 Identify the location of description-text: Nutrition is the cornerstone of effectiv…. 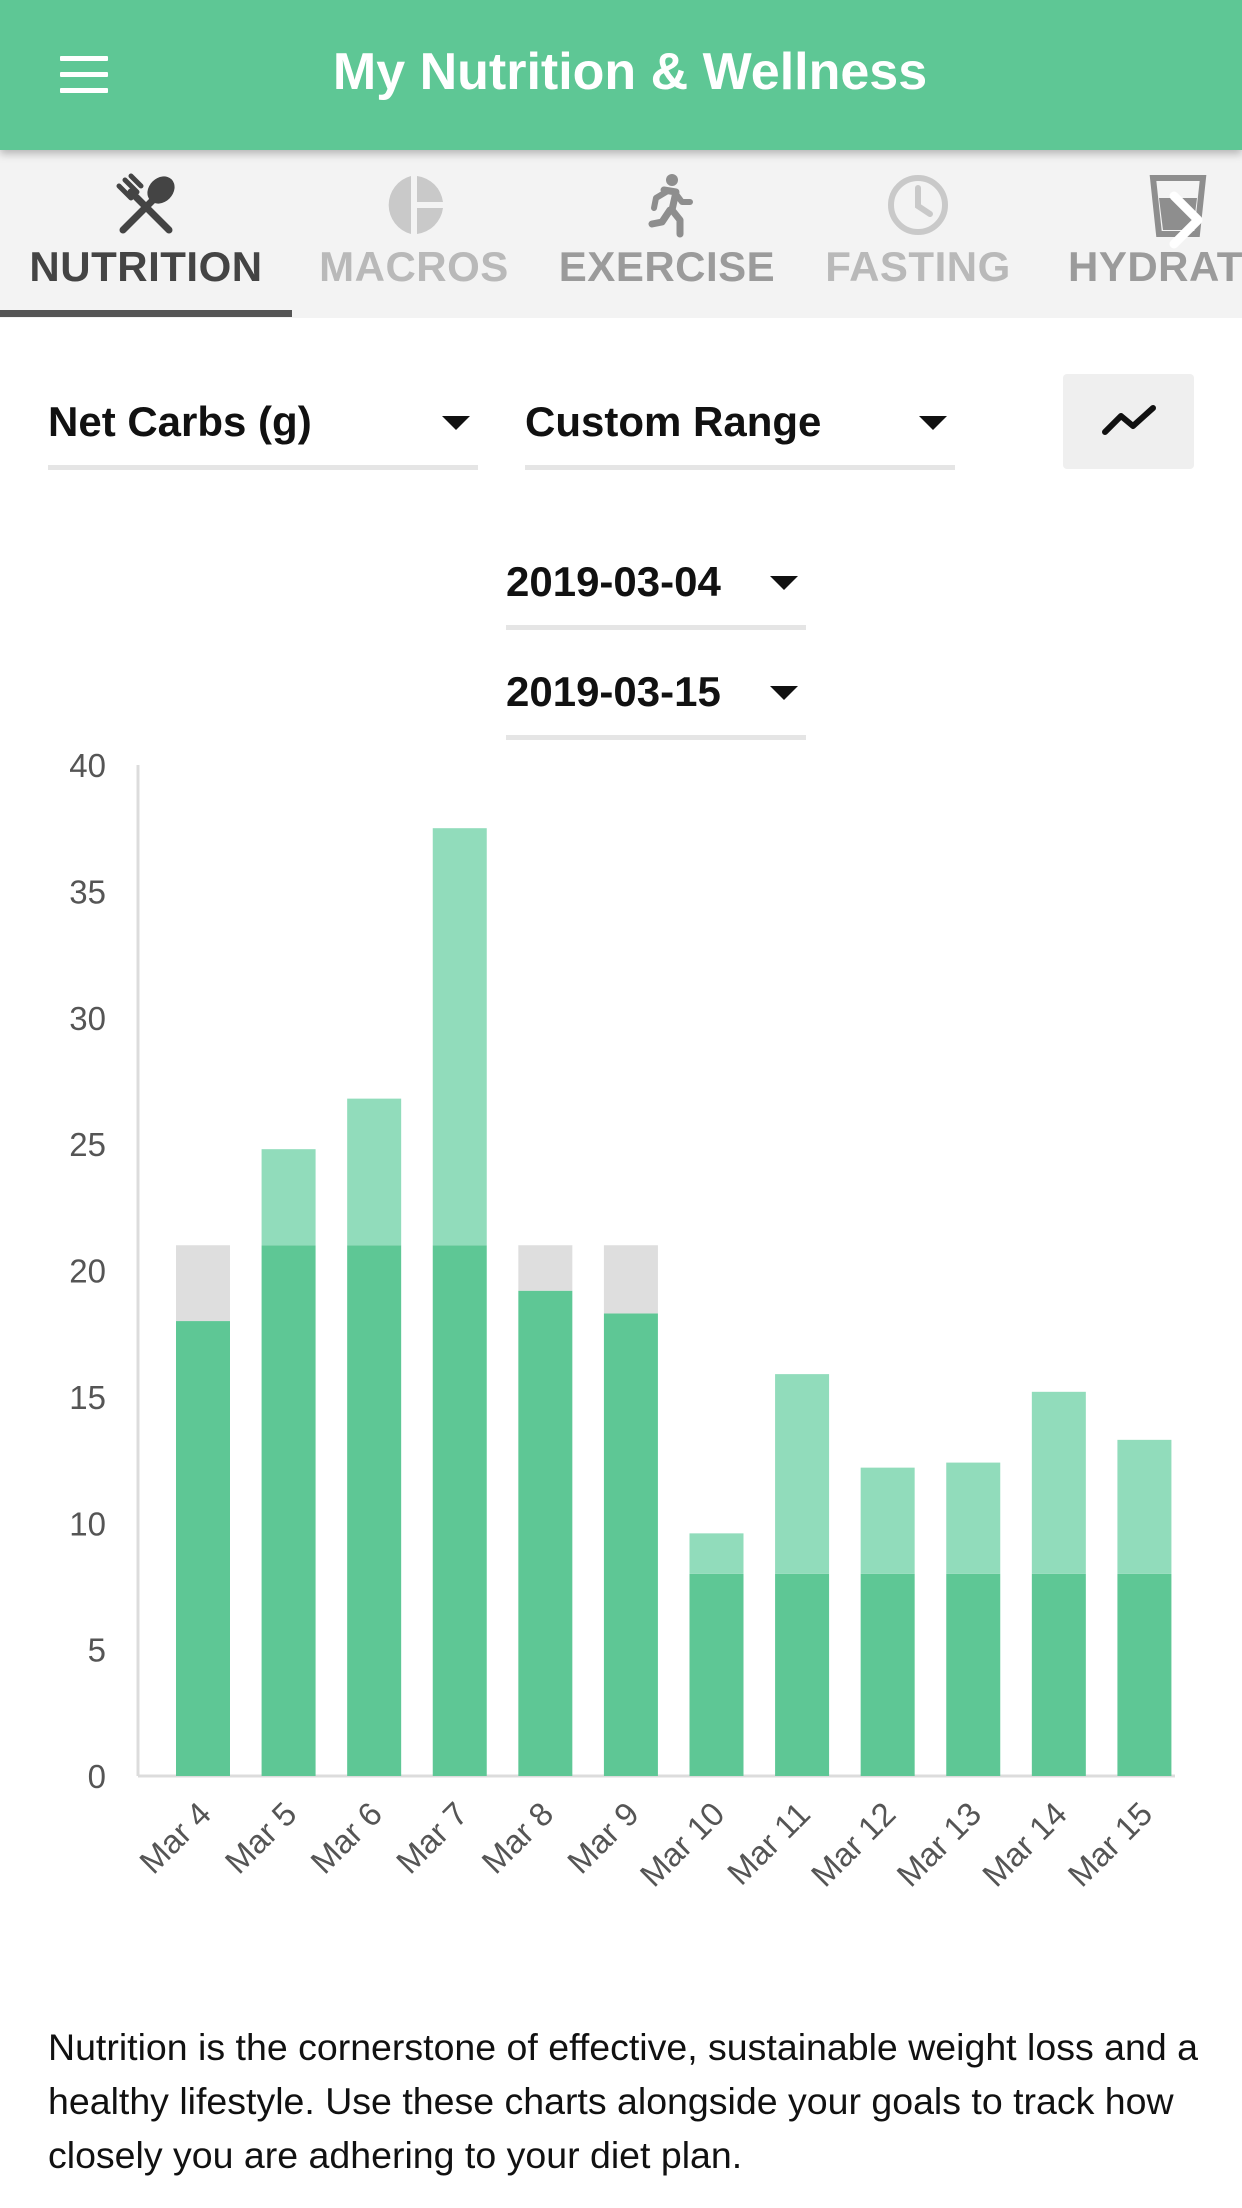
(623, 2101).